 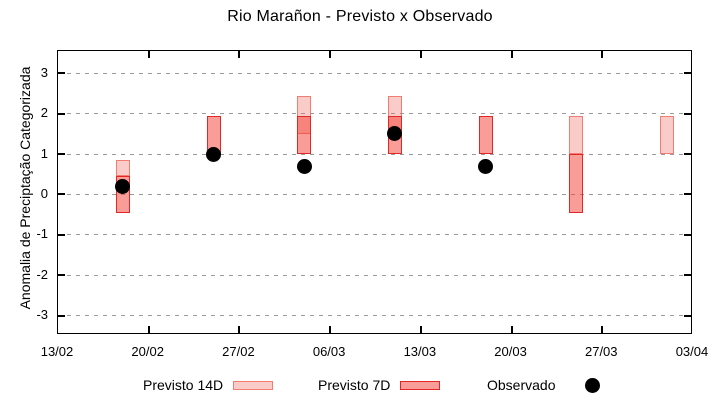 I want to click on legend-item-observado: Observado, so click(x=544, y=385).